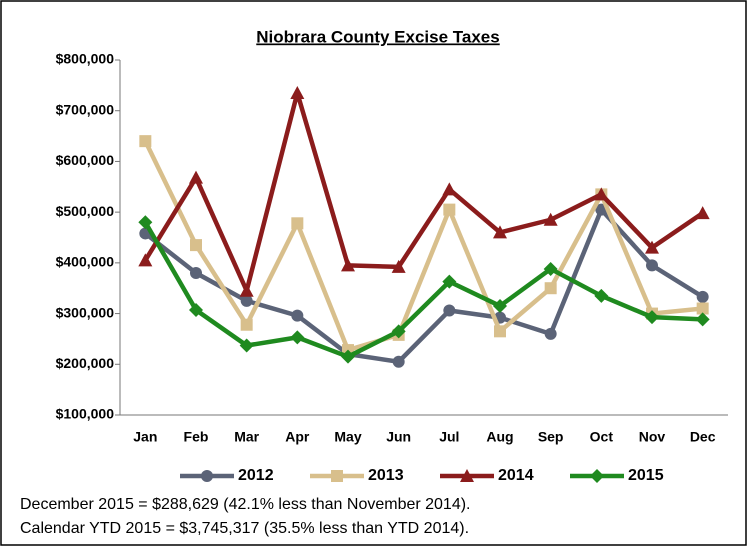  Describe the element at coordinates (196, 437) in the screenshot. I see `x-tick-label: Feb` at that location.